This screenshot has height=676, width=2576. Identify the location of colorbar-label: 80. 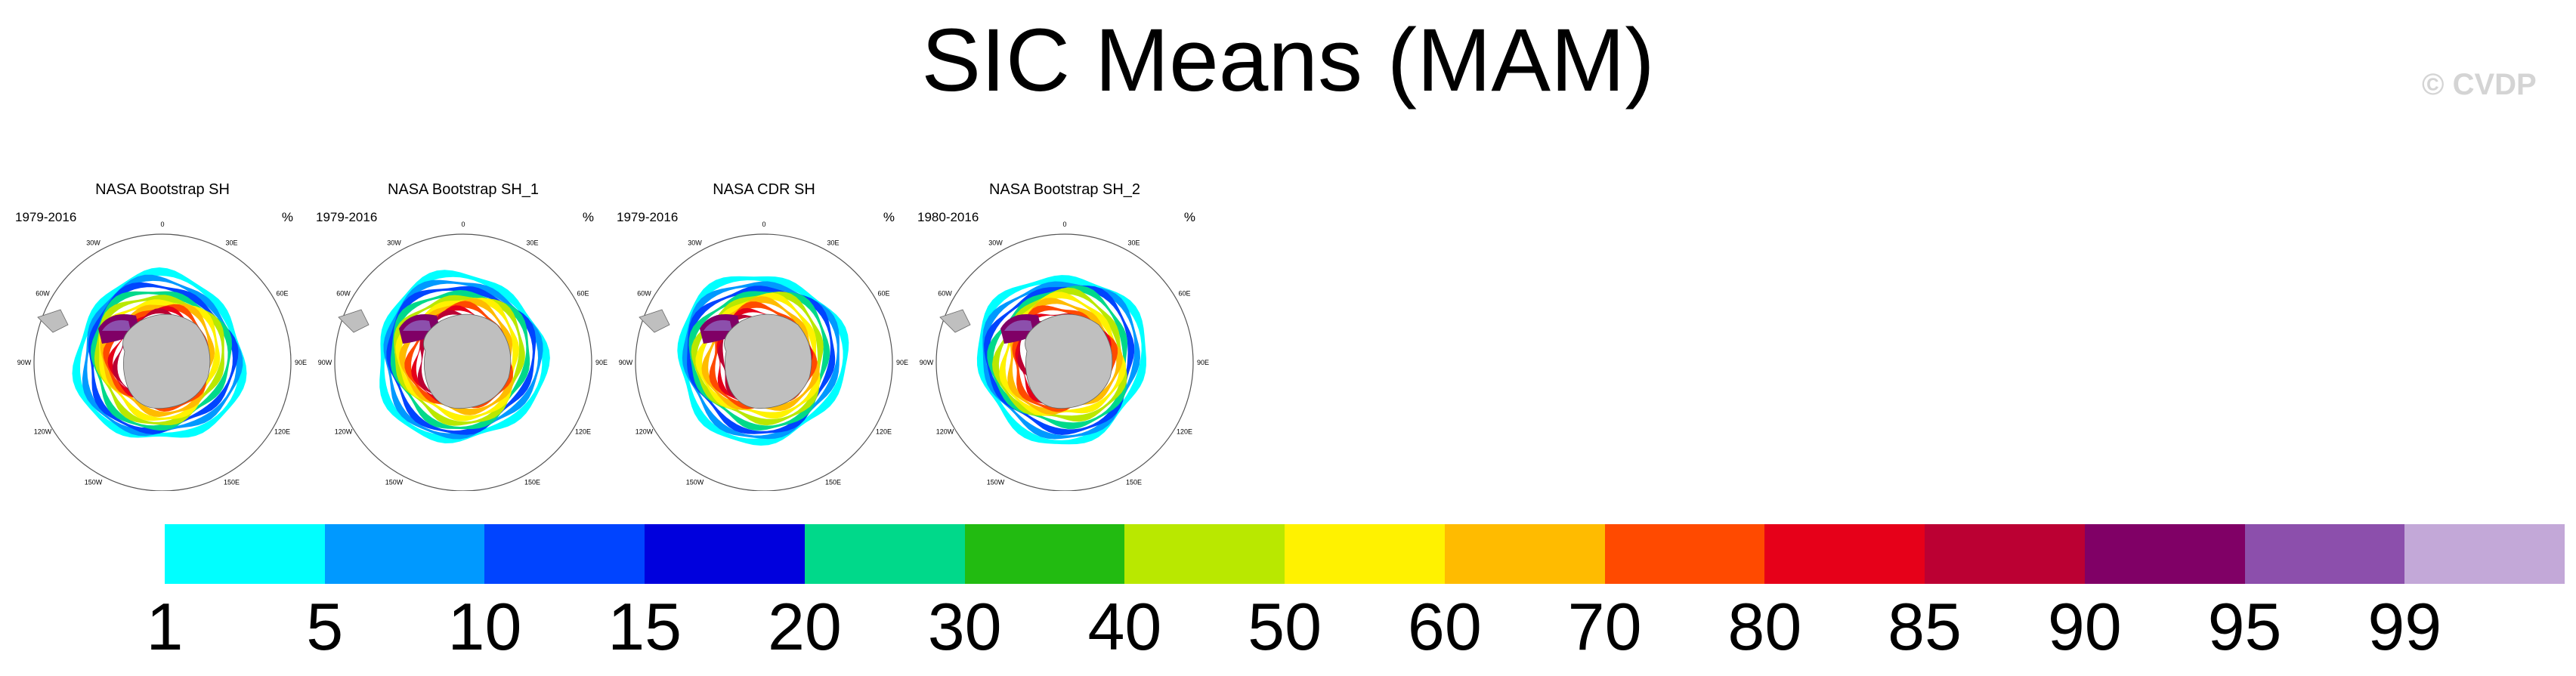
(1764, 626).